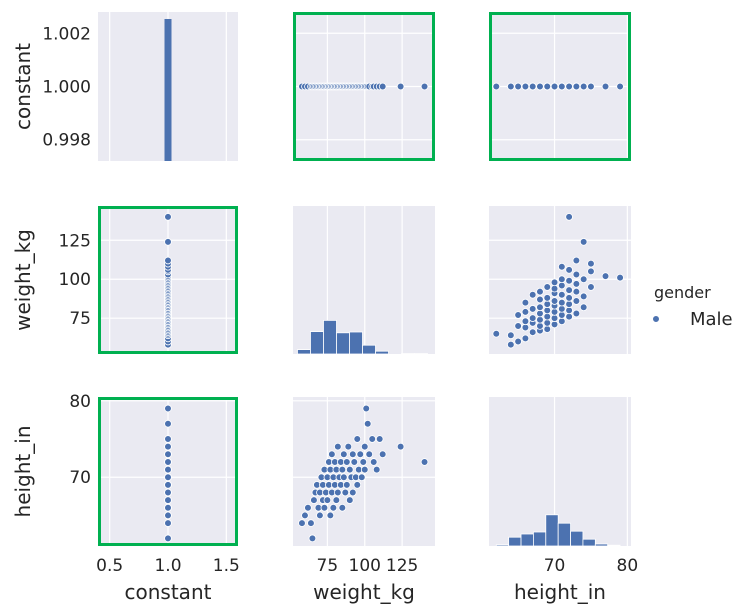 The width and height of the screenshot is (754, 610). I want to click on panel-r0-c2, so click(560, 86).